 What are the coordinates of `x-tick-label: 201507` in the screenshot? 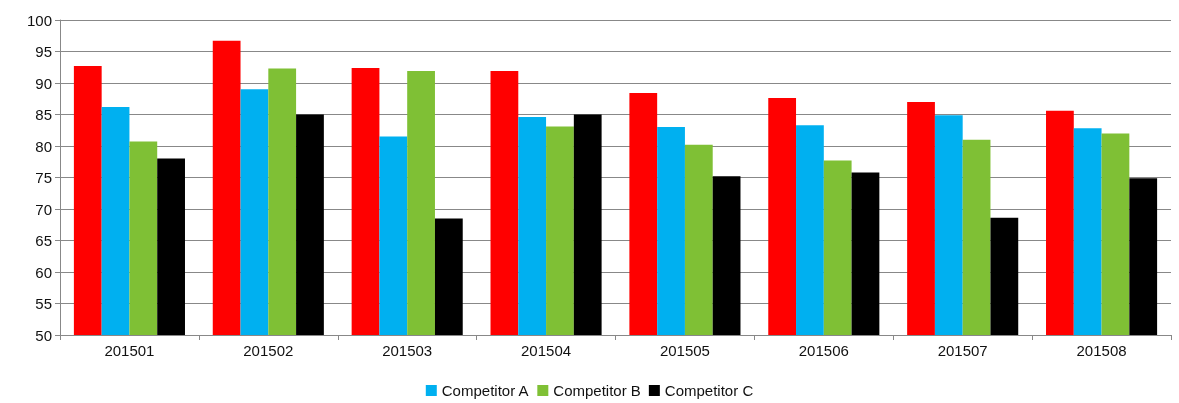 It's located at (962, 350).